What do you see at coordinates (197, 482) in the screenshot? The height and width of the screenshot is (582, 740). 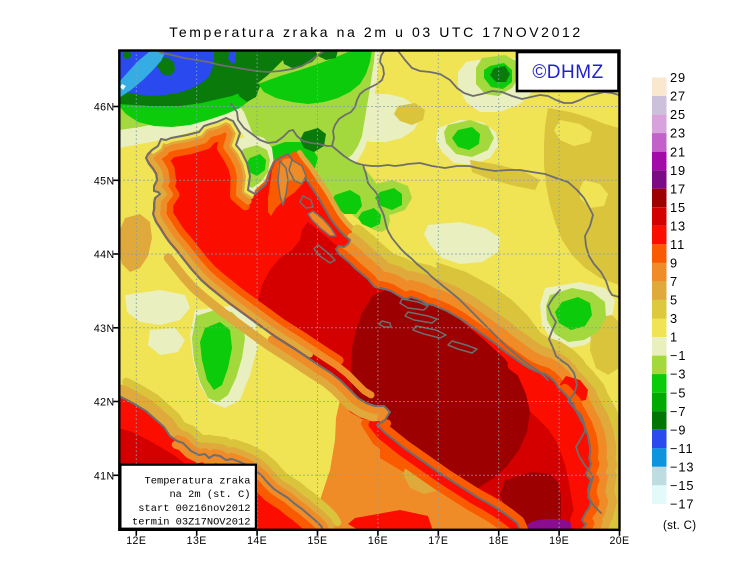 I see `svg-text: Temperatura zraka` at bounding box center [197, 482].